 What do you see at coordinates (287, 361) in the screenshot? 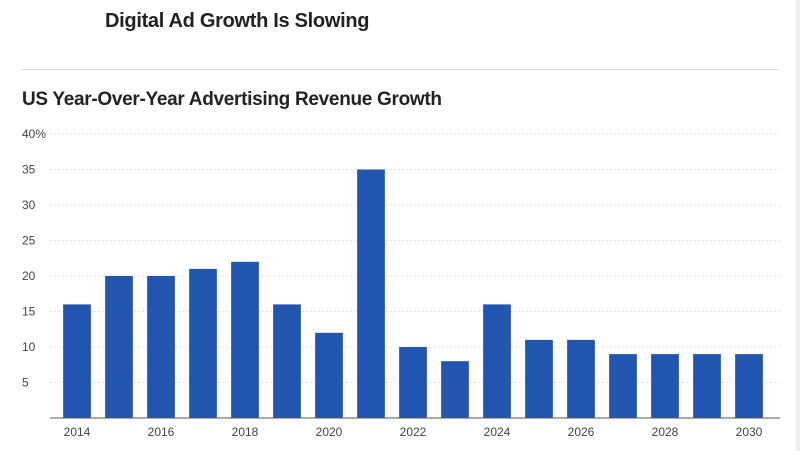
I see `bar-2019` at bounding box center [287, 361].